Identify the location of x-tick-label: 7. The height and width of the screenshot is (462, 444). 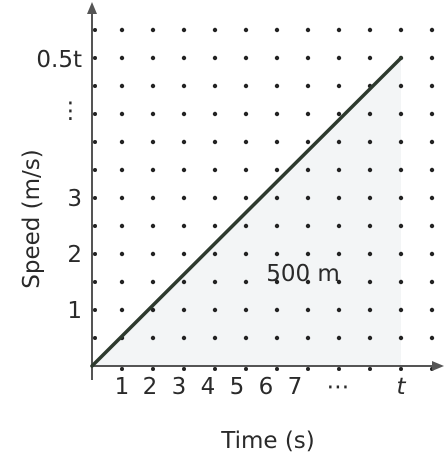
(295, 387).